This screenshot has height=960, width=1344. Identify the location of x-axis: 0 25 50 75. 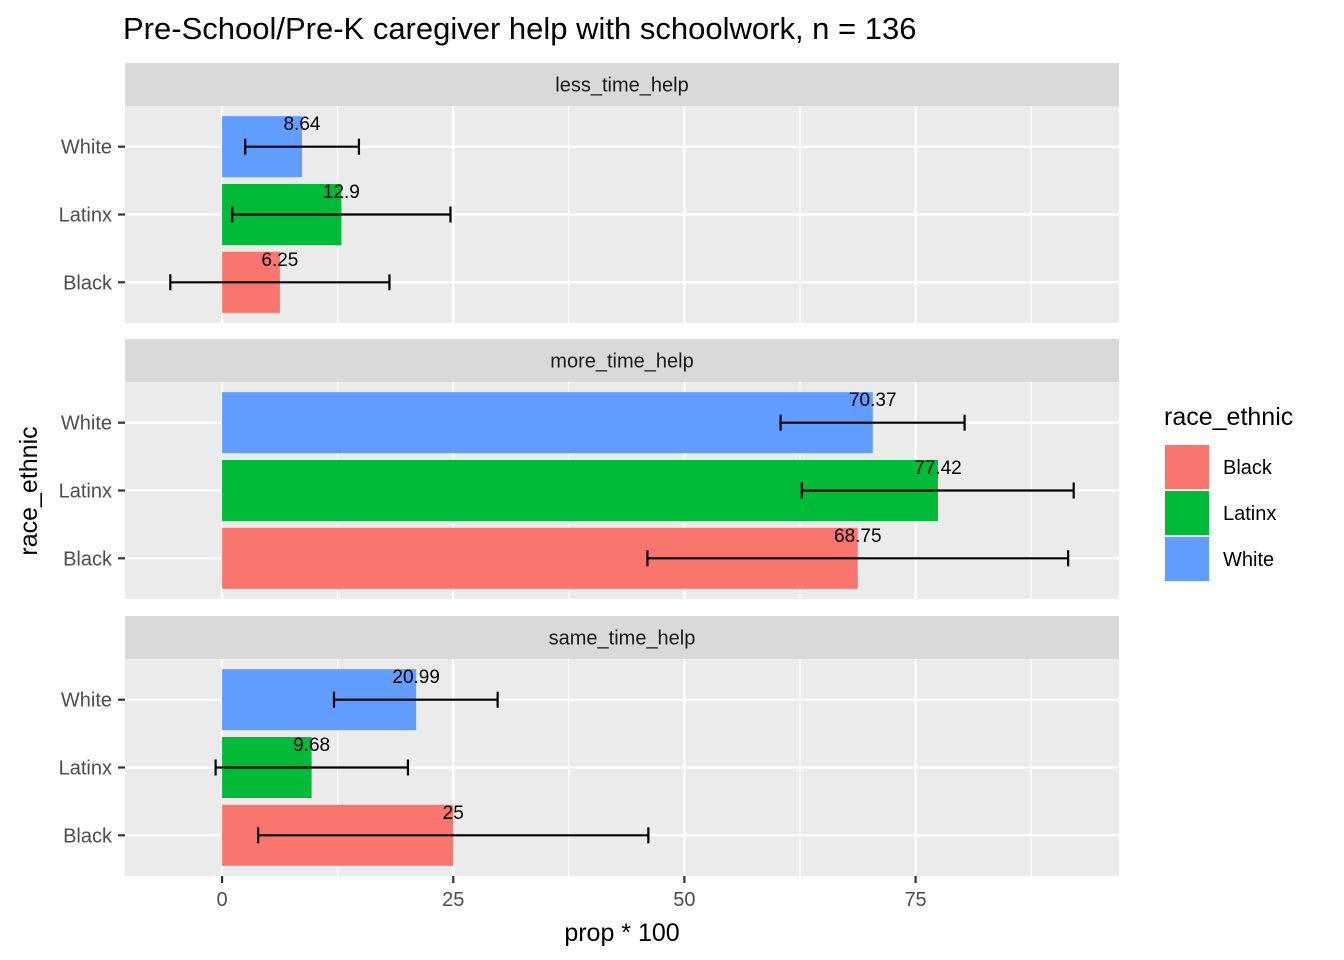
(572, 893).